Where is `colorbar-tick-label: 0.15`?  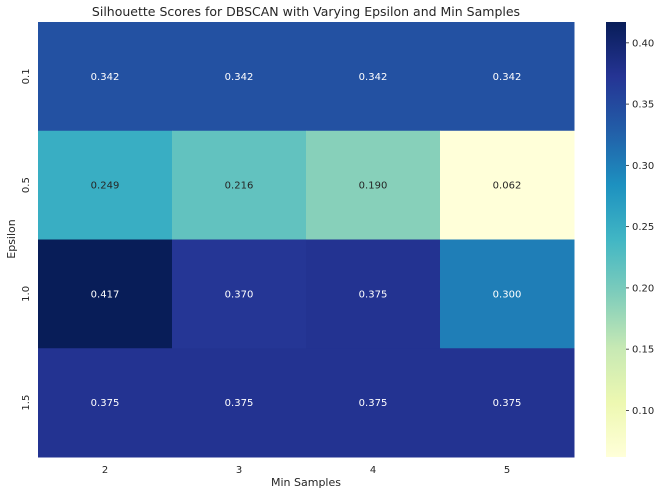
colorbar-tick-label: 0.15 is located at coordinates (643, 350).